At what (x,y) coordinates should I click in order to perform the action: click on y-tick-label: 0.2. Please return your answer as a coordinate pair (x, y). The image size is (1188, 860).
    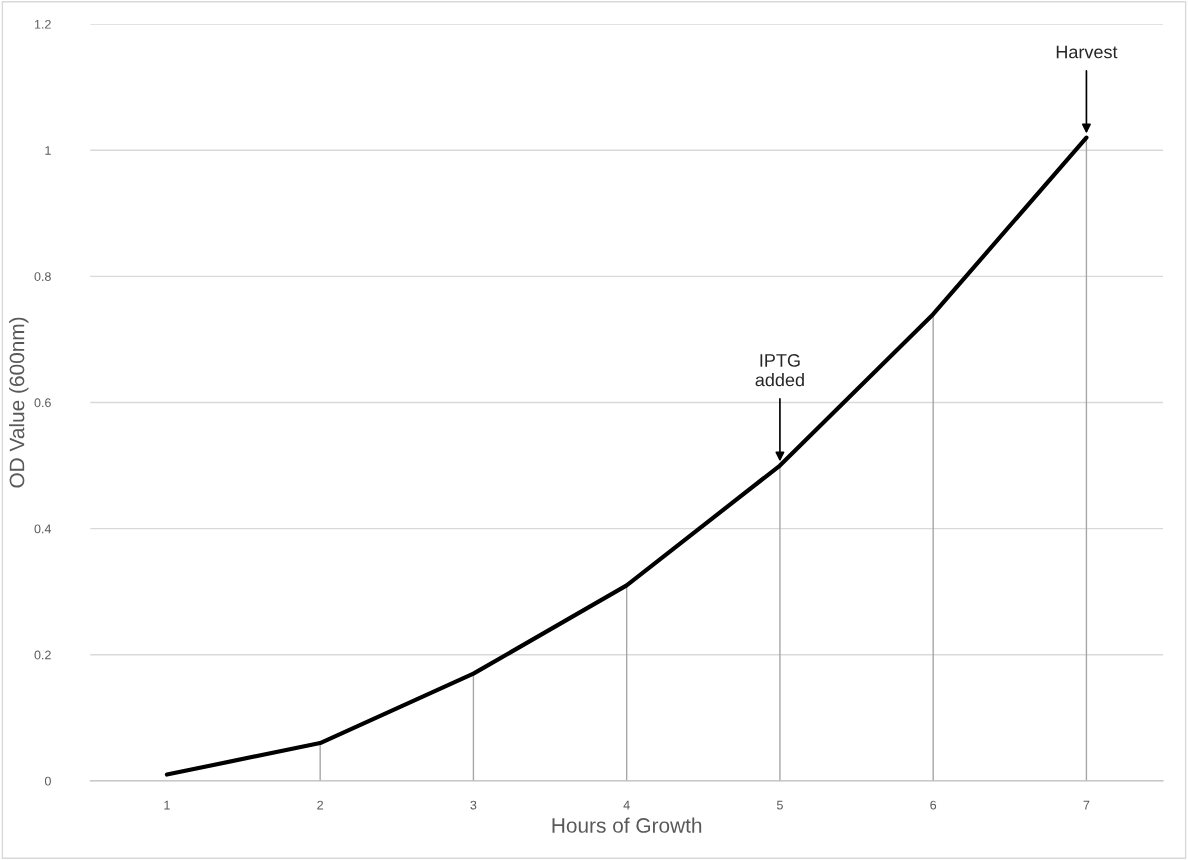
    Looking at the image, I should click on (42, 655).